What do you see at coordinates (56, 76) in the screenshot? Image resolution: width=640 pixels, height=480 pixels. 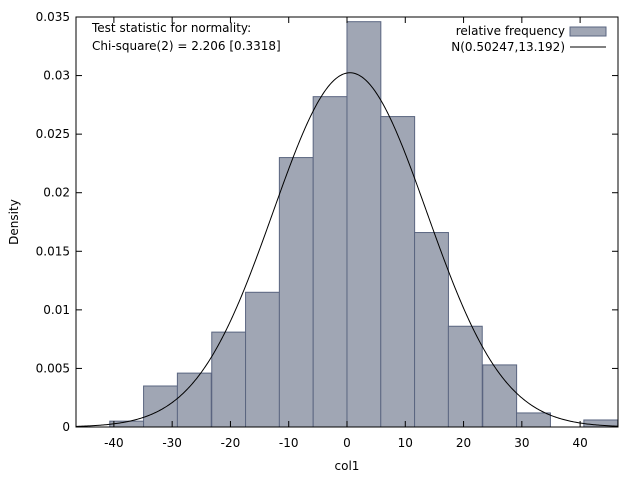 I see `y-tick-label: 0.03` at bounding box center [56, 76].